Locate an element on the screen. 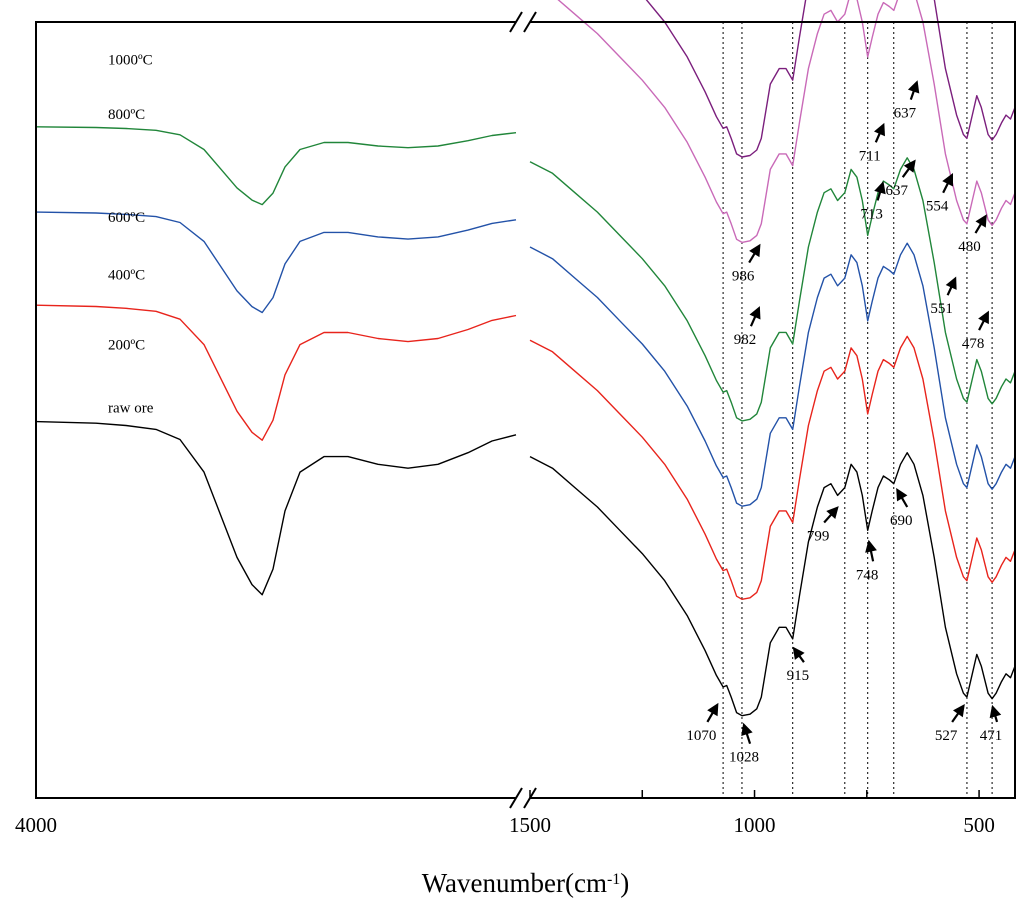 This screenshot has height=907, width=1024. annotation-17: 480 is located at coordinates (972, 234).